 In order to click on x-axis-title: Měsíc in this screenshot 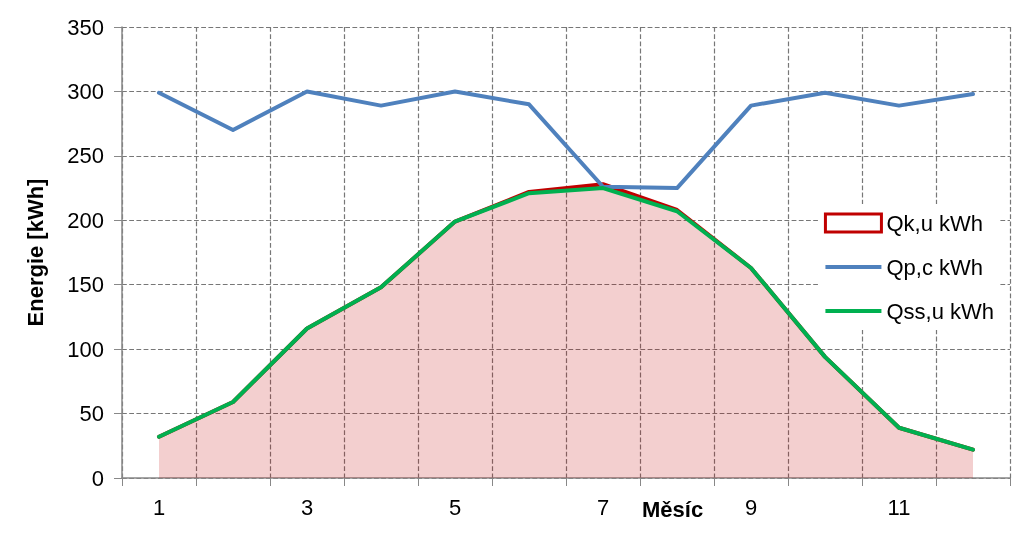, I will do `click(673, 509)`.